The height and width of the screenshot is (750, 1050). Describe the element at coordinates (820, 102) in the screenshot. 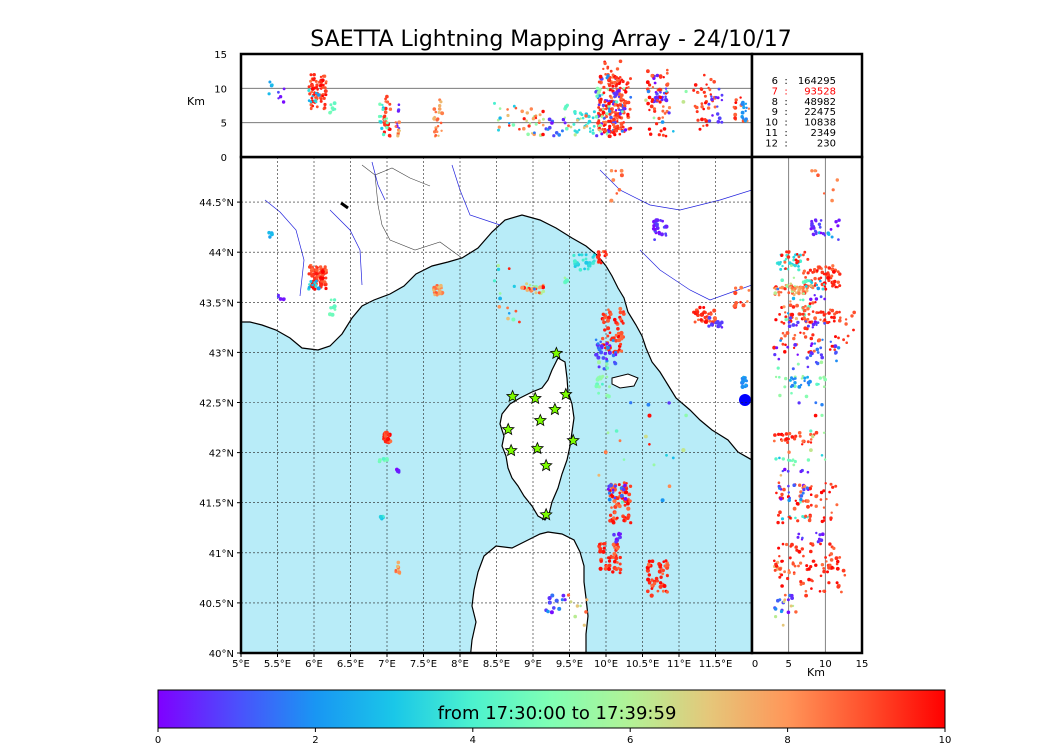

I see `count-value: 48982` at that location.